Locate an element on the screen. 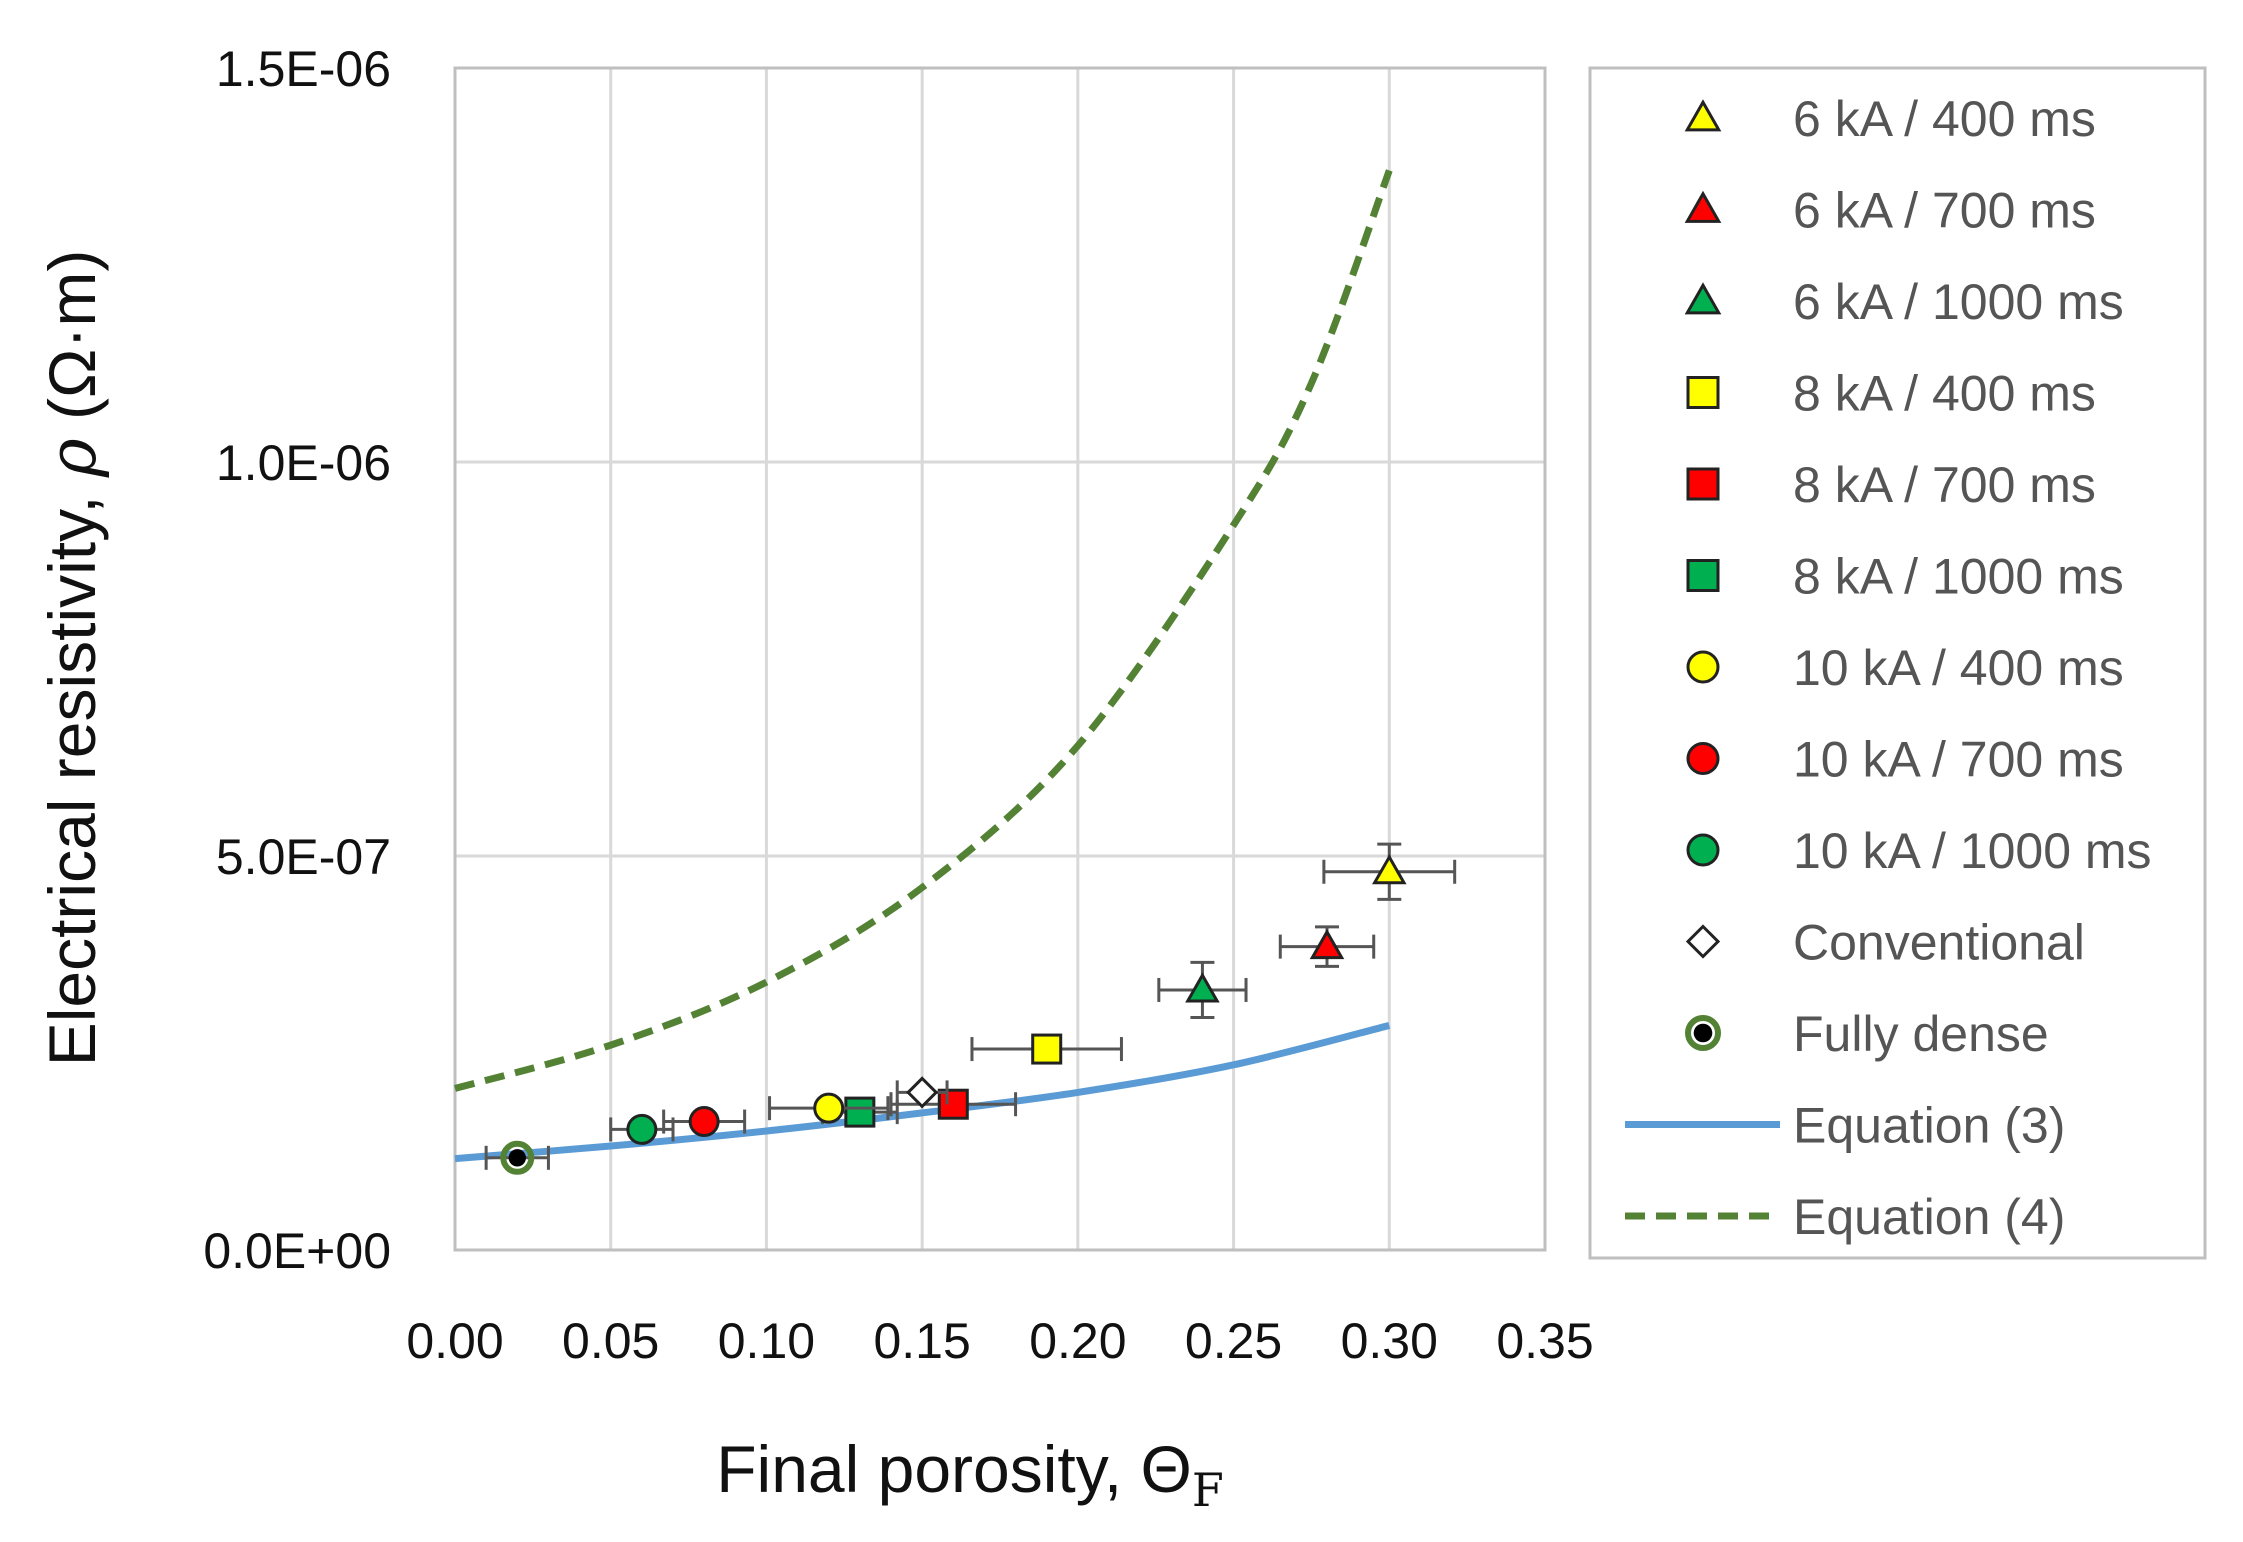 This screenshot has width=2243, height=1542. legend-entry-5: 8 kA / 700 ms is located at coordinates (1891, 485).